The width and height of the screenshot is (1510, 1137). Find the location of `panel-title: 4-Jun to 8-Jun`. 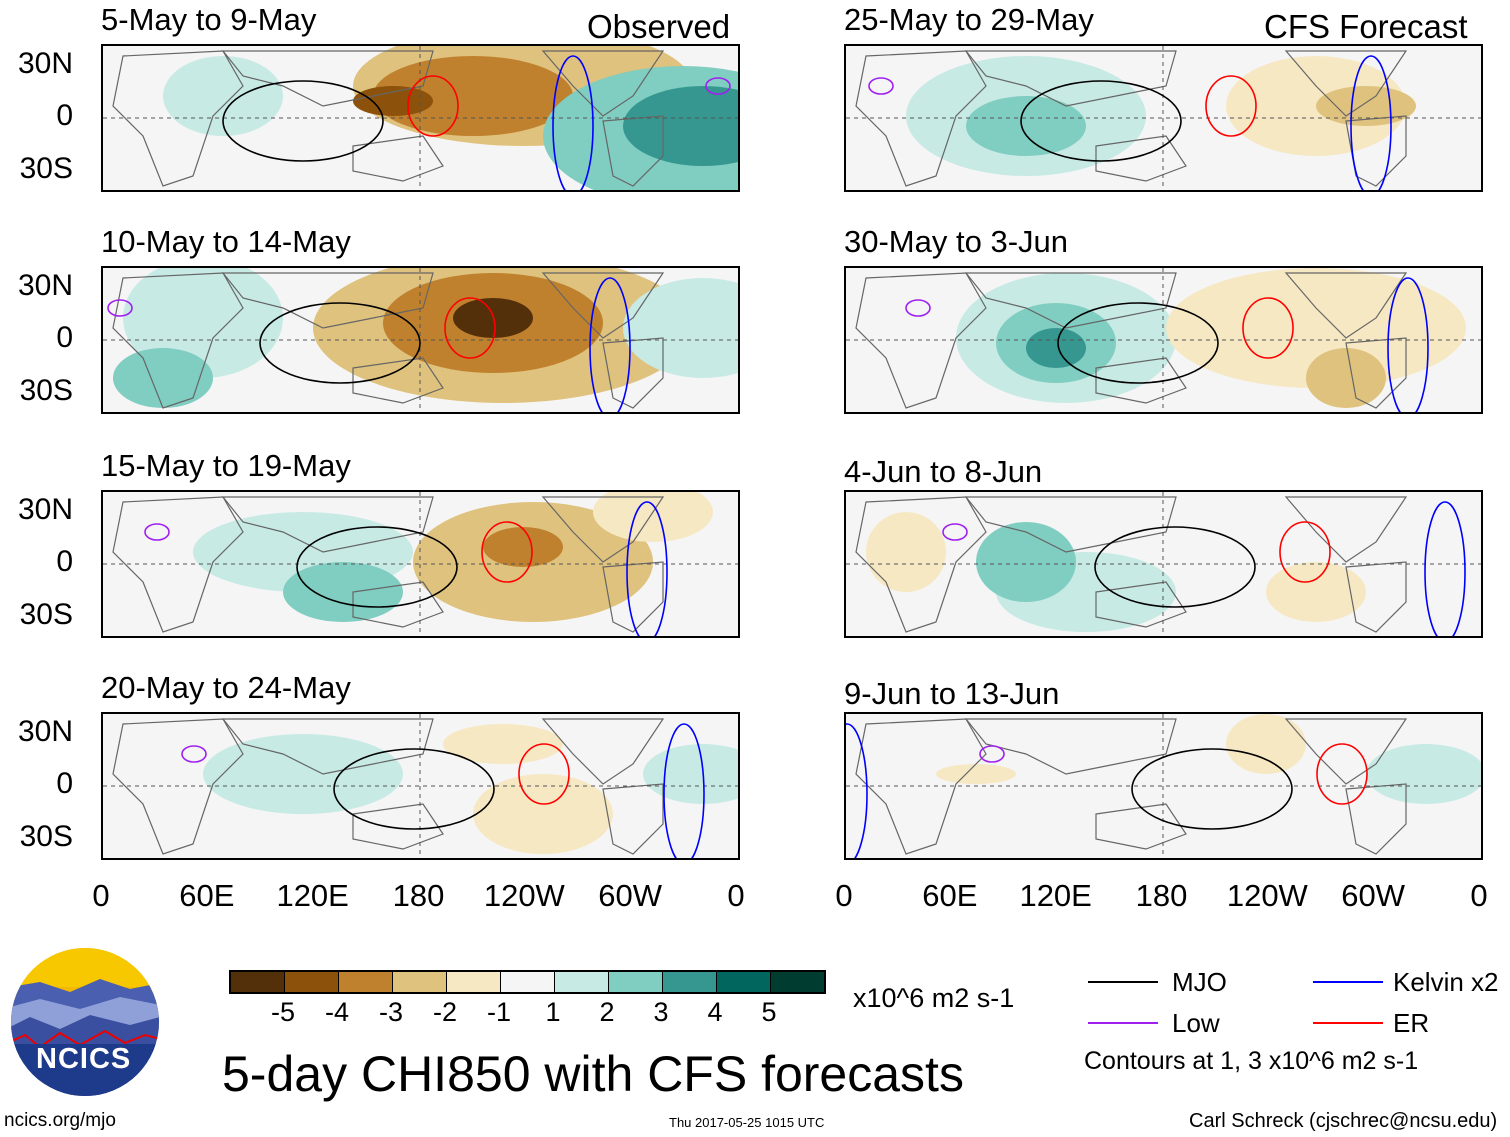

panel-title: 4-Jun to 8-Jun is located at coordinates (943, 471).